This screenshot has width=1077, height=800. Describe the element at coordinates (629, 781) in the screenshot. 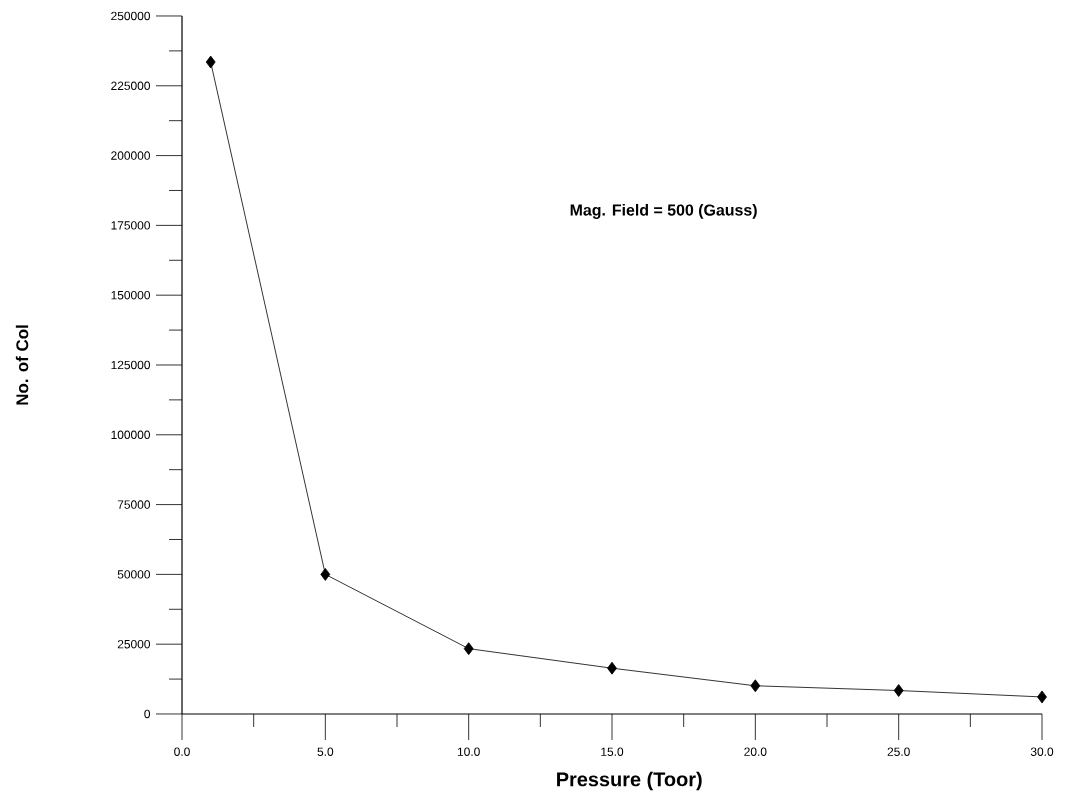

I see `x-axis-title: Pressure (Toor)` at that location.